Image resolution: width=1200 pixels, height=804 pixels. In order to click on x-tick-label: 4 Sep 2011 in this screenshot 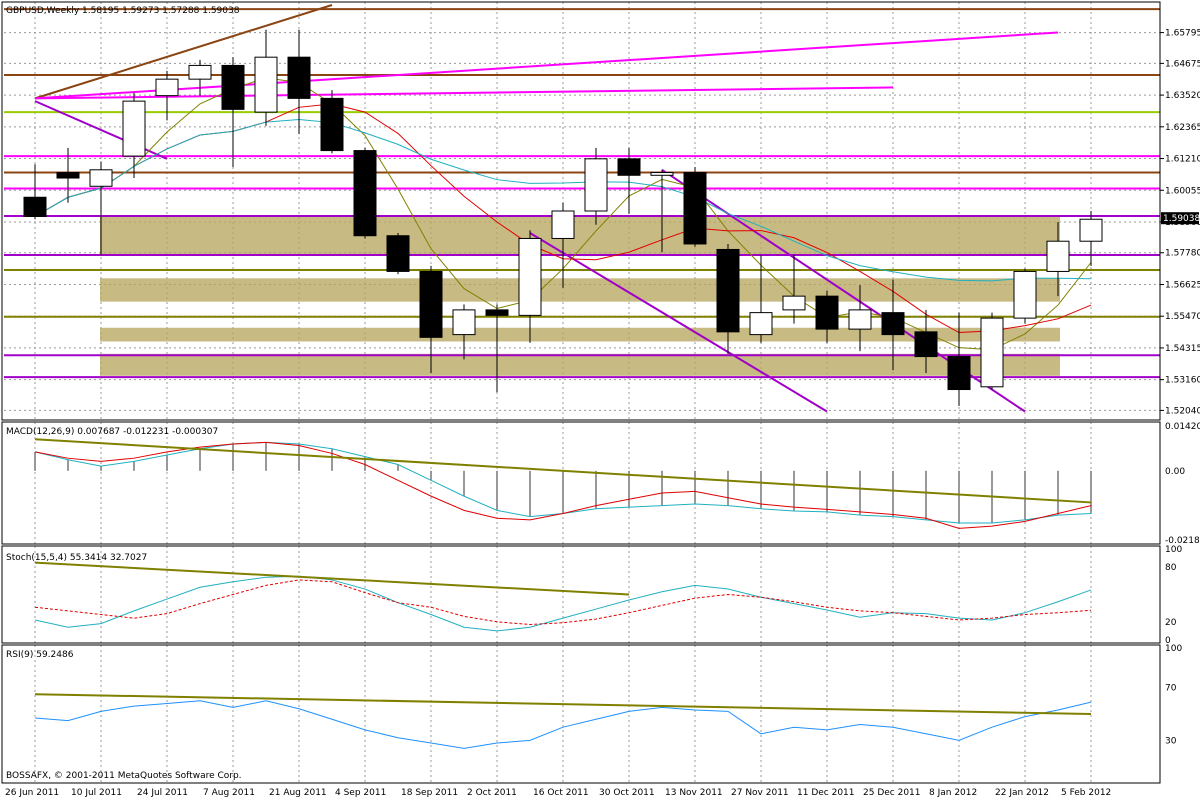, I will do `click(360, 793)`.